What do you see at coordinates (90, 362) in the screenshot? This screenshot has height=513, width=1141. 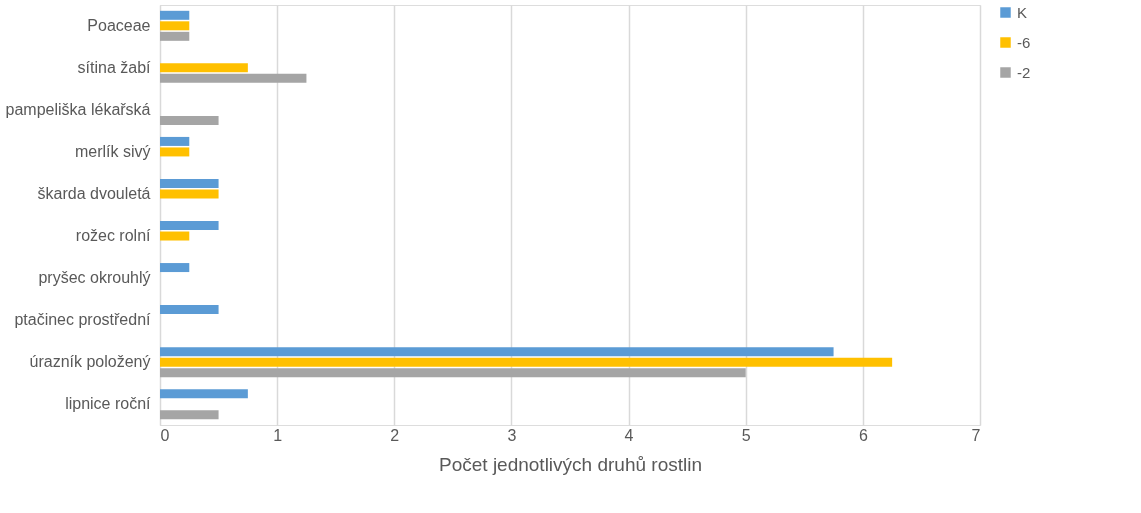 I see `y-tick-label: úrazník položený` at bounding box center [90, 362].